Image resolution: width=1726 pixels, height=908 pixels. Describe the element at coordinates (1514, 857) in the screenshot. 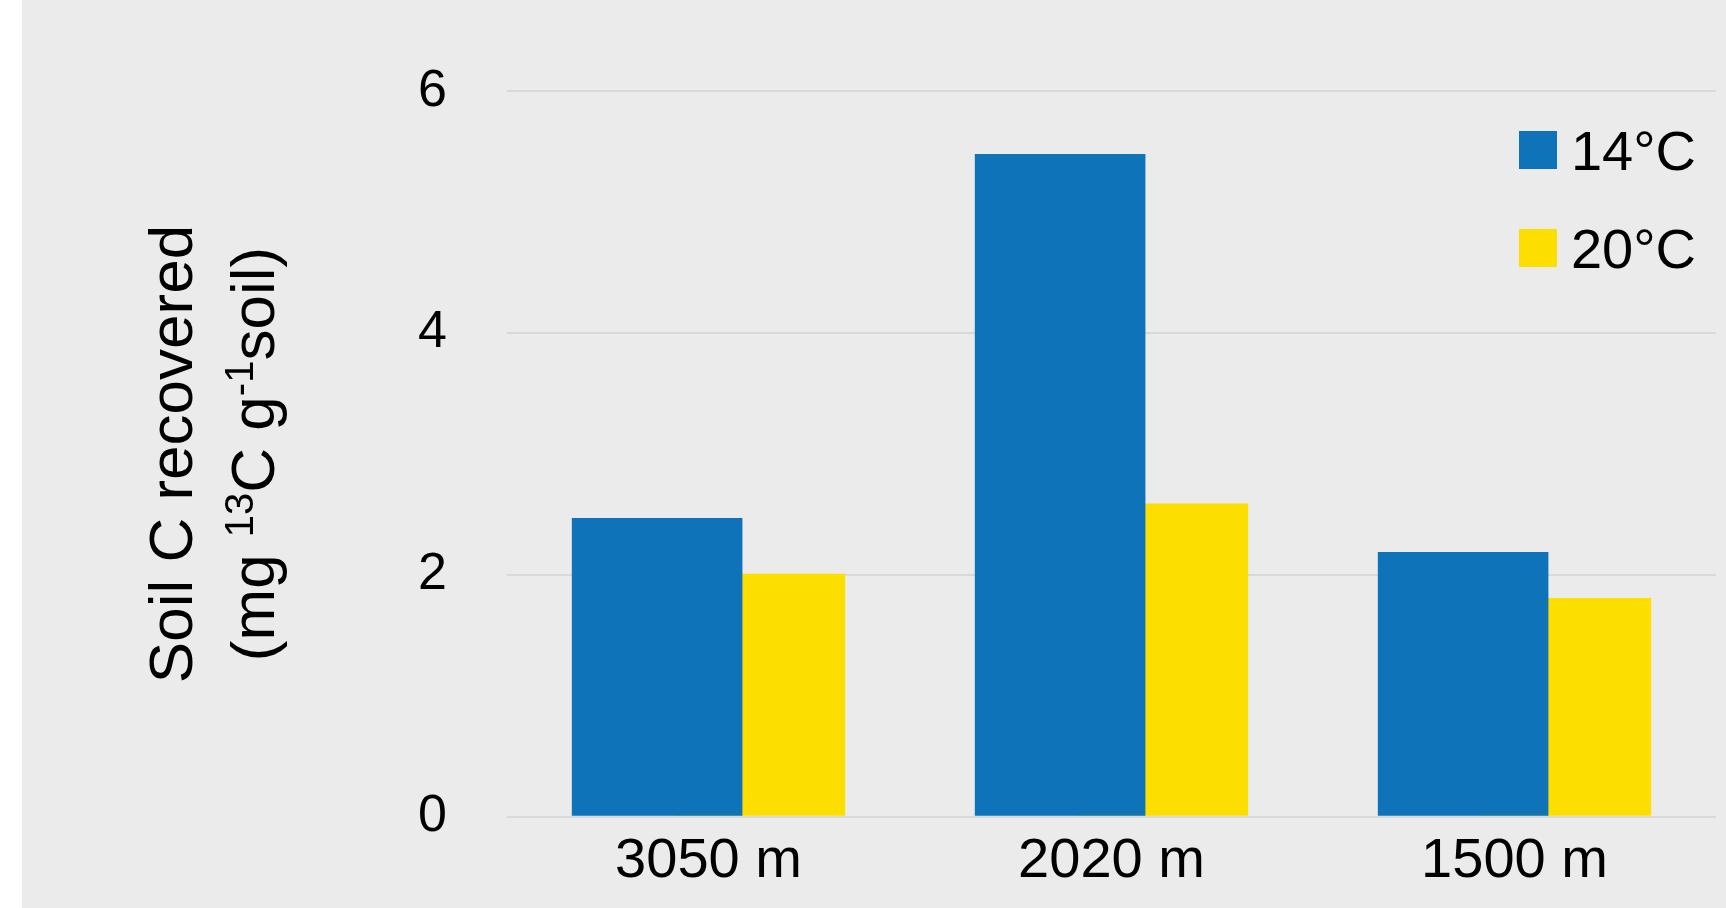

I see `x-tick-label: 1500 m` at that location.